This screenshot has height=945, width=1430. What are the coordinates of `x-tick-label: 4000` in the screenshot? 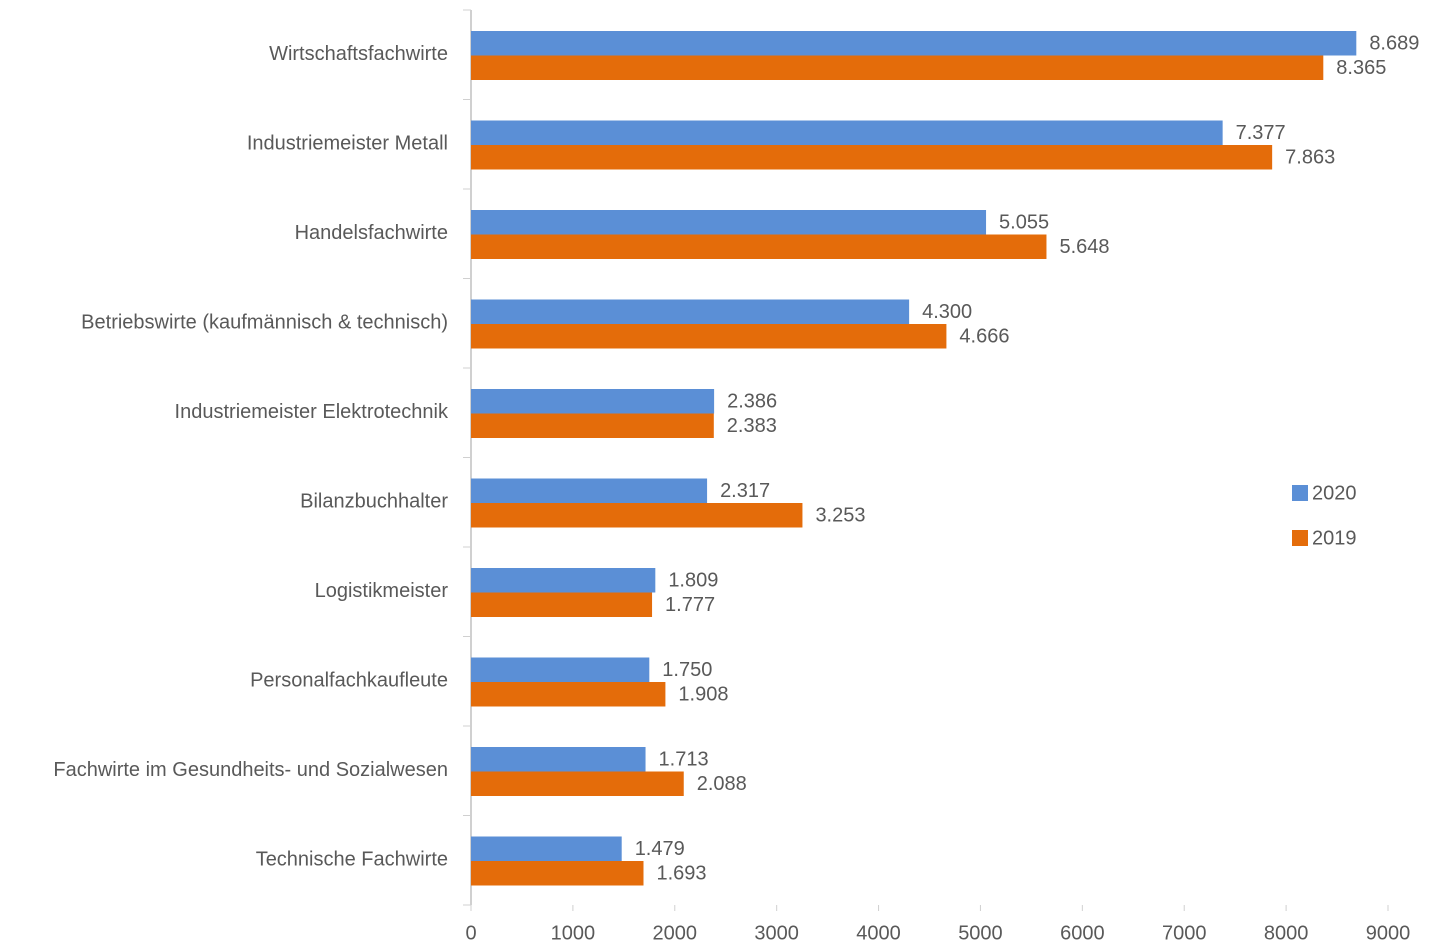 It's located at (878, 933).